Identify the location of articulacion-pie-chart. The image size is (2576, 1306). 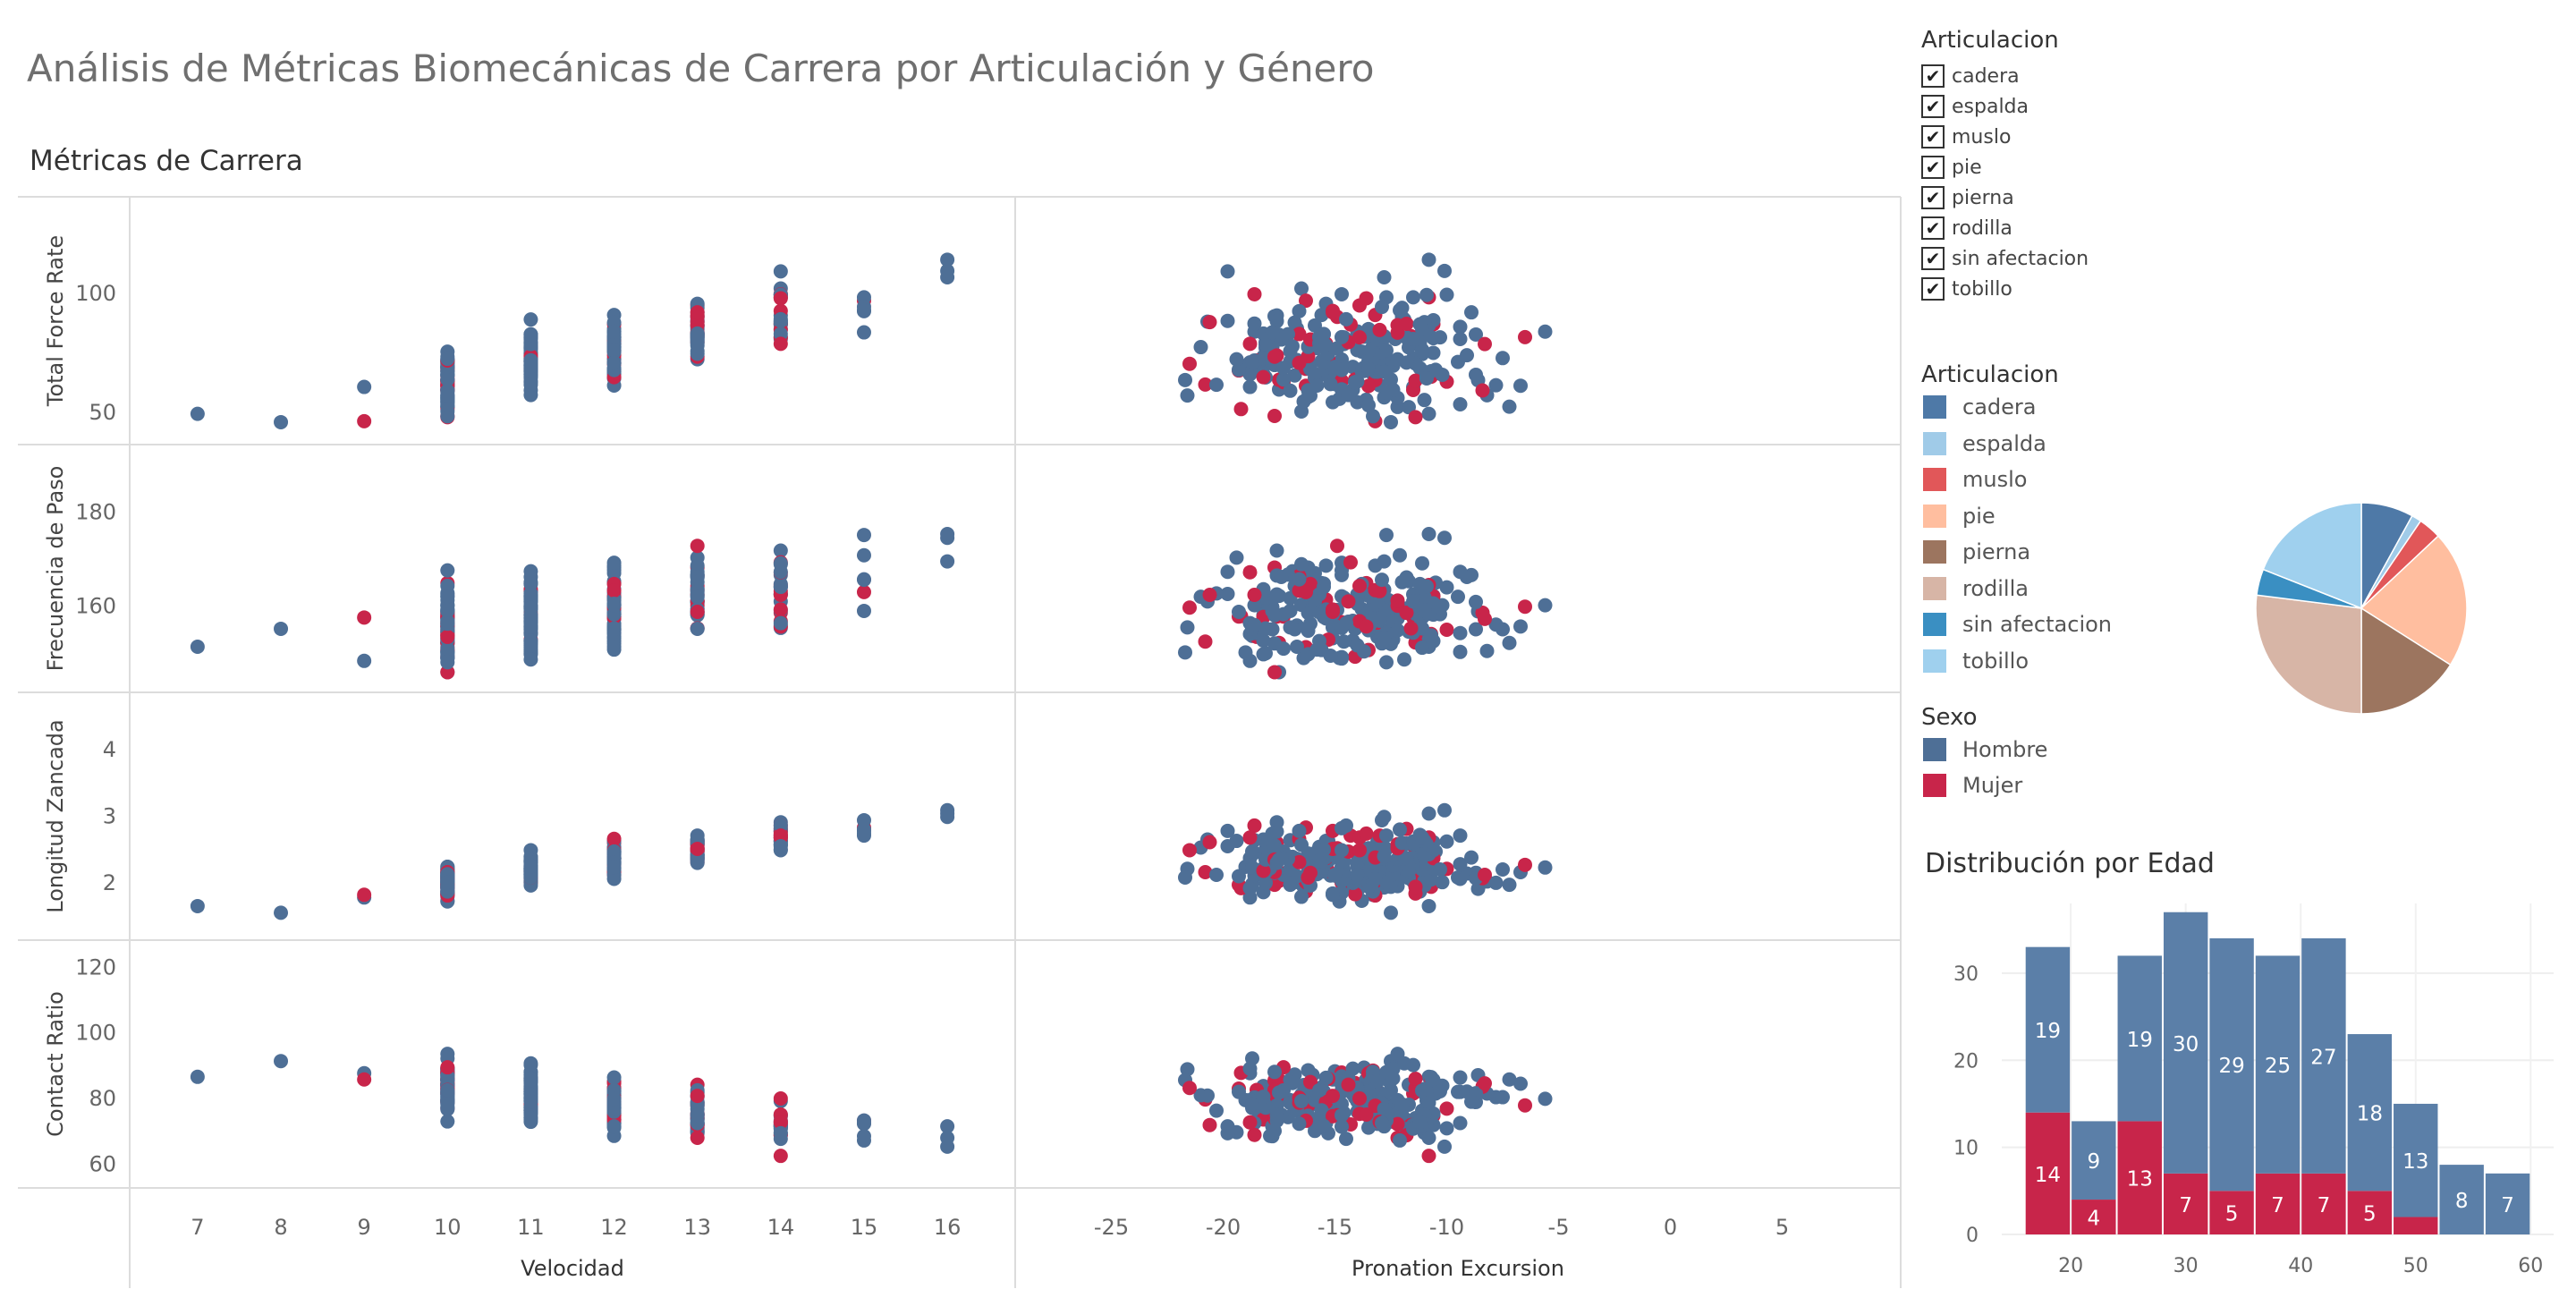
(2361, 608).